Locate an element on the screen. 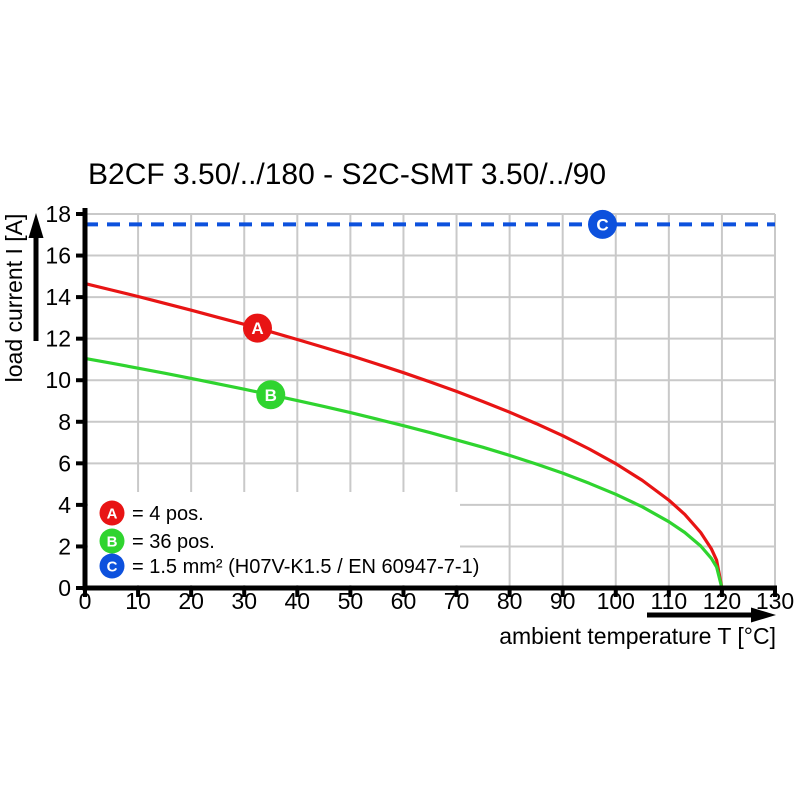 The height and width of the screenshot is (805, 800). y-tick-label: 14 is located at coordinates (58, 297).